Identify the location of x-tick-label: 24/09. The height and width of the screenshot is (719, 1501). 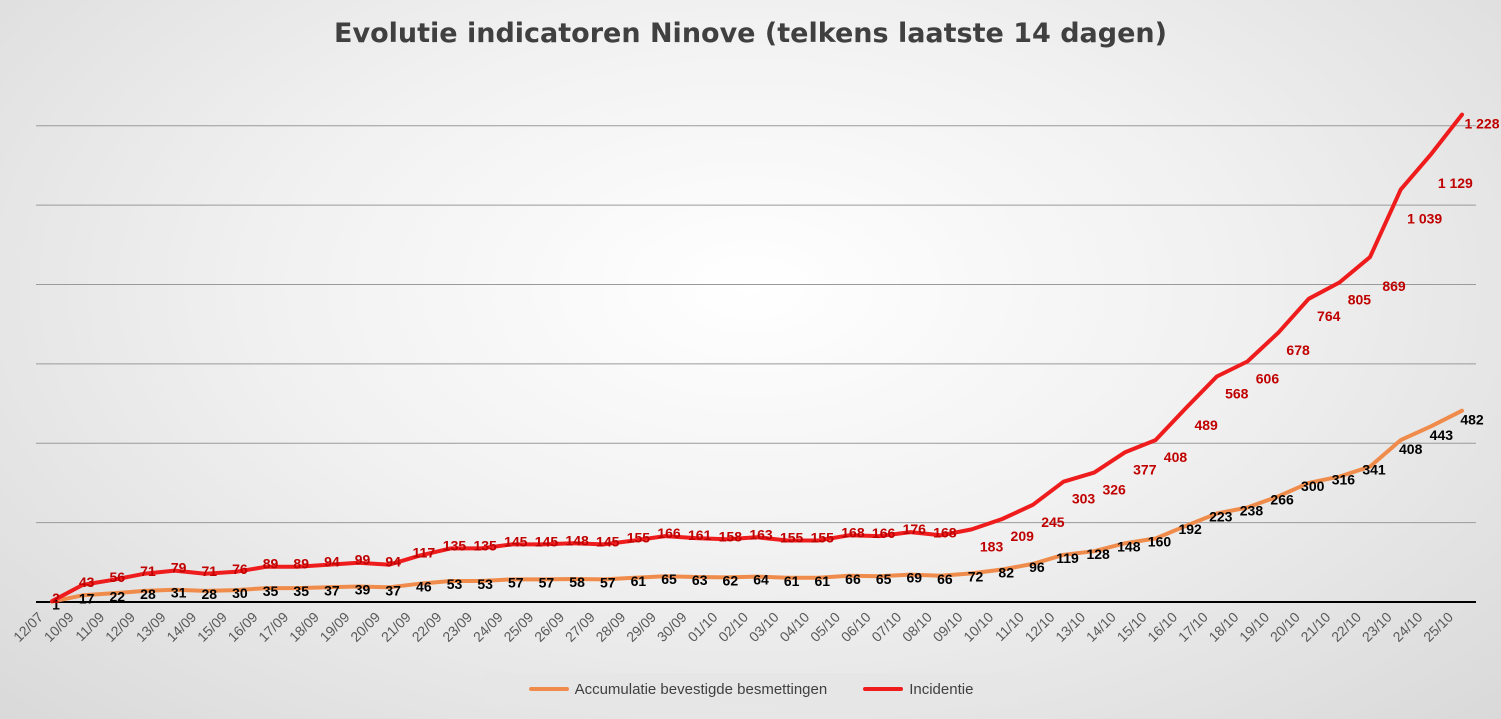
(488, 627).